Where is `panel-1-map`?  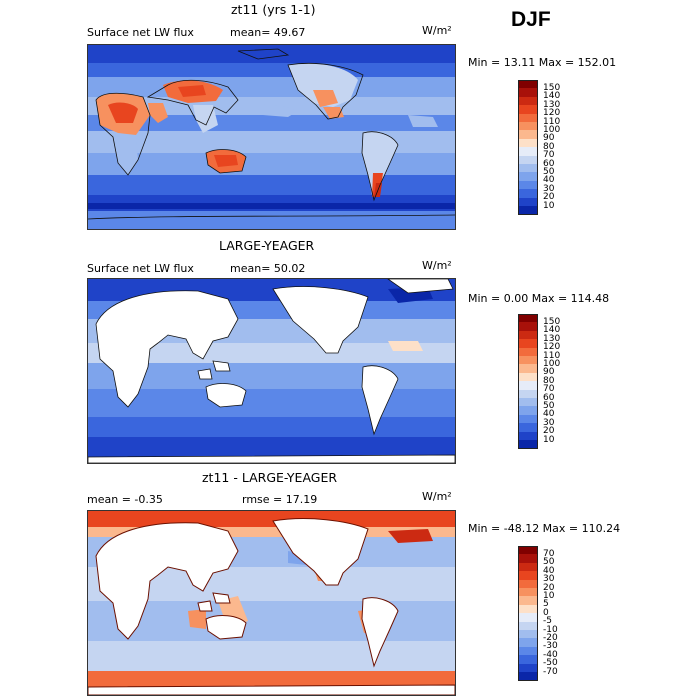
panel-1-map is located at coordinates (271, 137).